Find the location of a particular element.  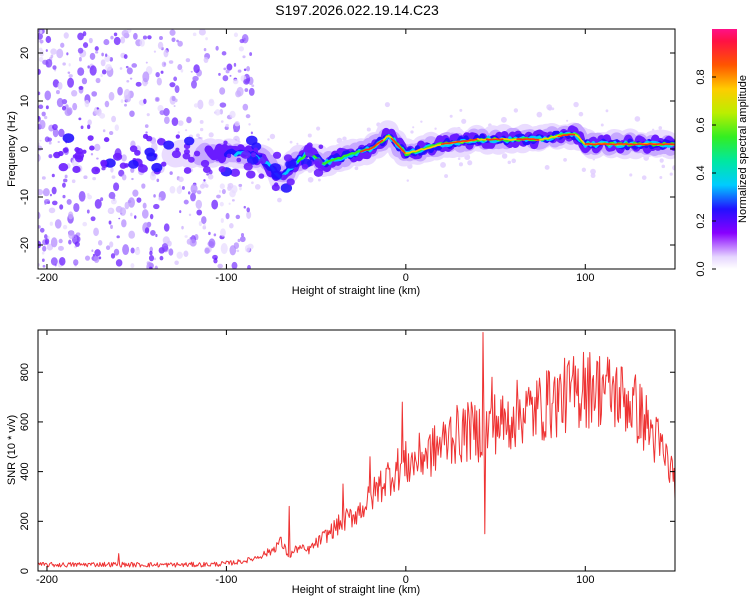

spectrogram-x-tick-label: 100 is located at coordinates (585, 278).